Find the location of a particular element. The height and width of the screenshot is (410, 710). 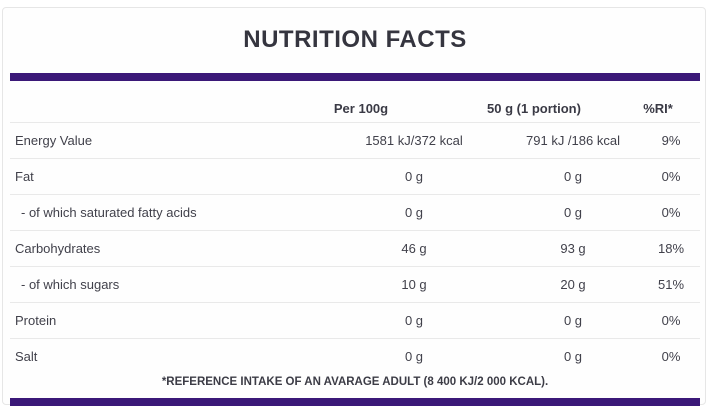

column-header-per-100g: Per 100g is located at coordinates (361, 108).